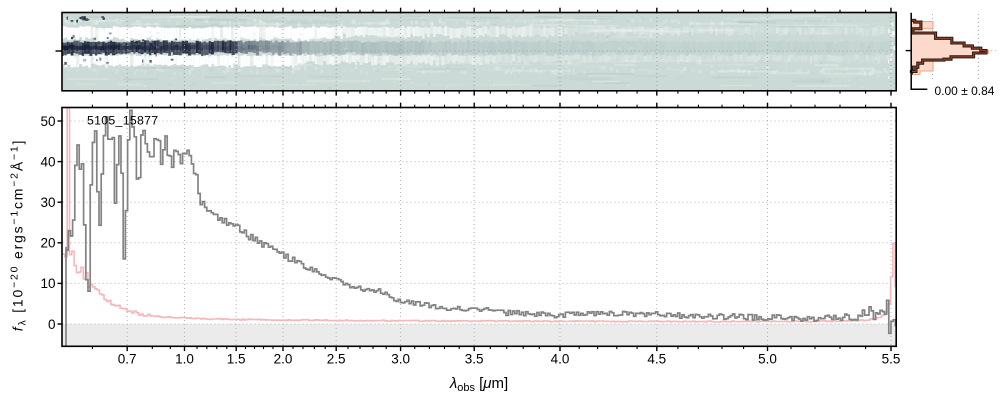 The image size is (1000, 400). I want to click on svg-text: λobs [μm], so click(478, 384).